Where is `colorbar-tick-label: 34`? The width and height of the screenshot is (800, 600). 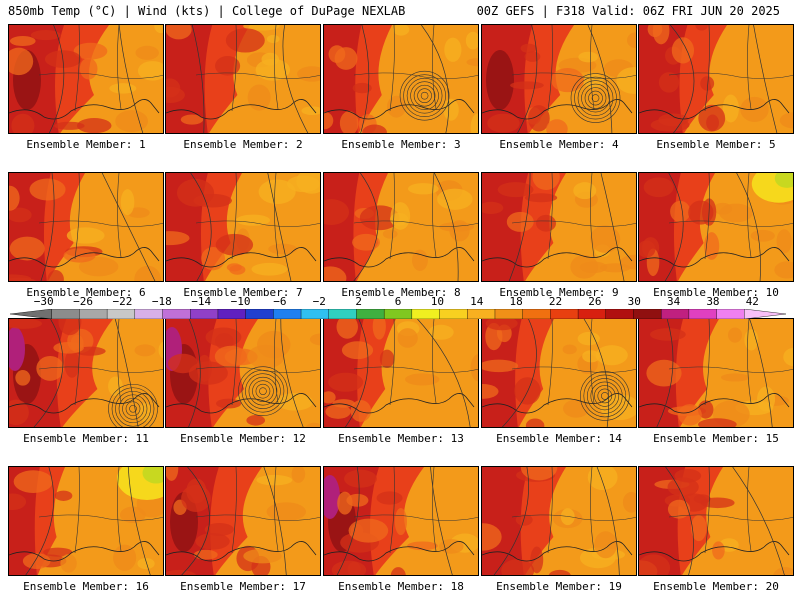
colorbar-tick-label: 34 is located at coordinates (673, 301).